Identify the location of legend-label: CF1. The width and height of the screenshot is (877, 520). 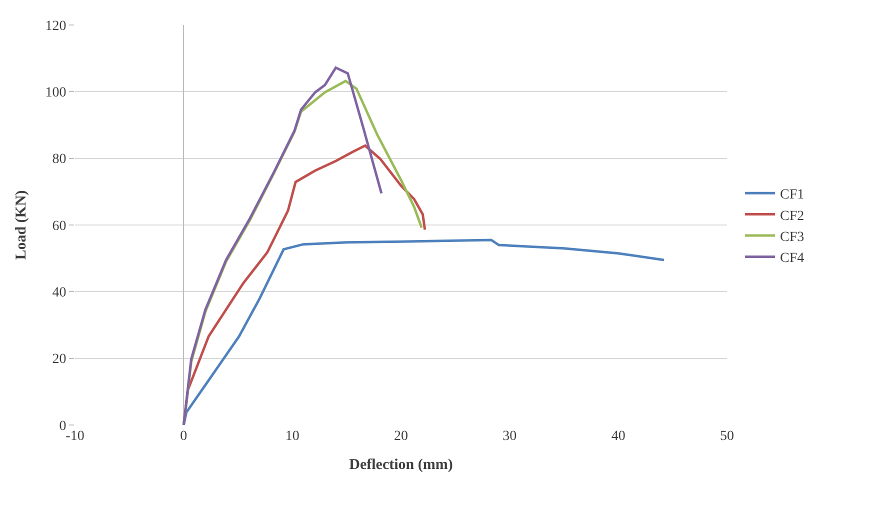
(792, 195).